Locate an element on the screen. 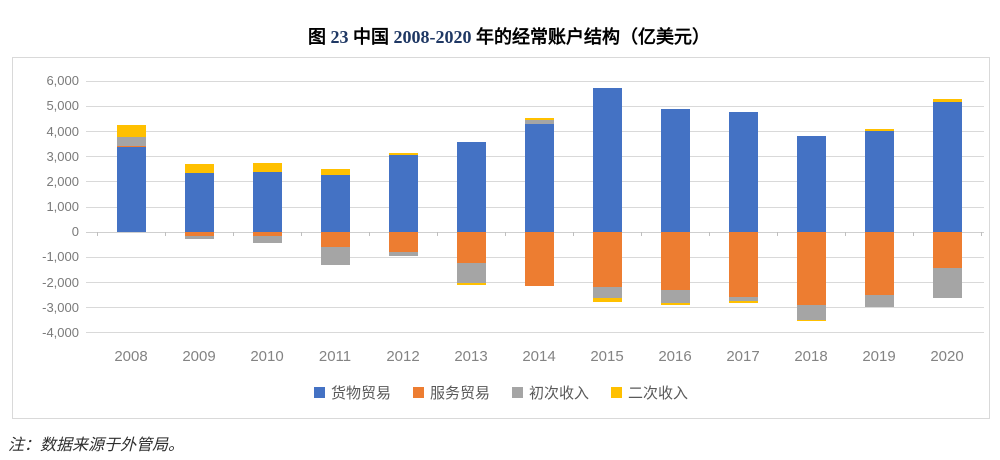 The width and height of the screenshot is (1000, 460). bar-segment-二次收入-2012 is located at coordinates (403, 154).